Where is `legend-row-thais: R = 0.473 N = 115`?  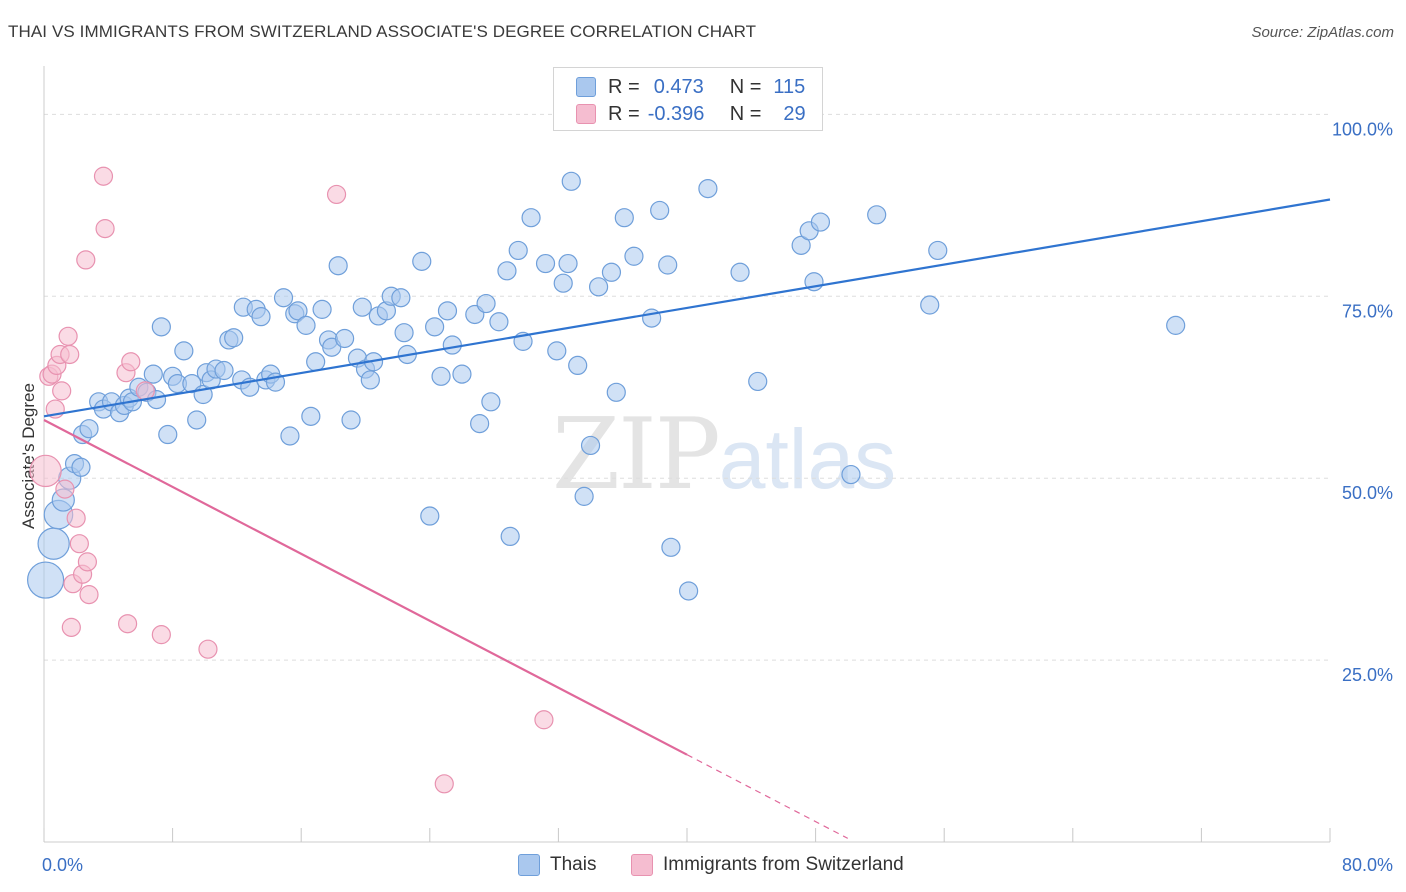 legend-row-thais: R = 0.473 N = 115 is located at coordinates (690, 87).